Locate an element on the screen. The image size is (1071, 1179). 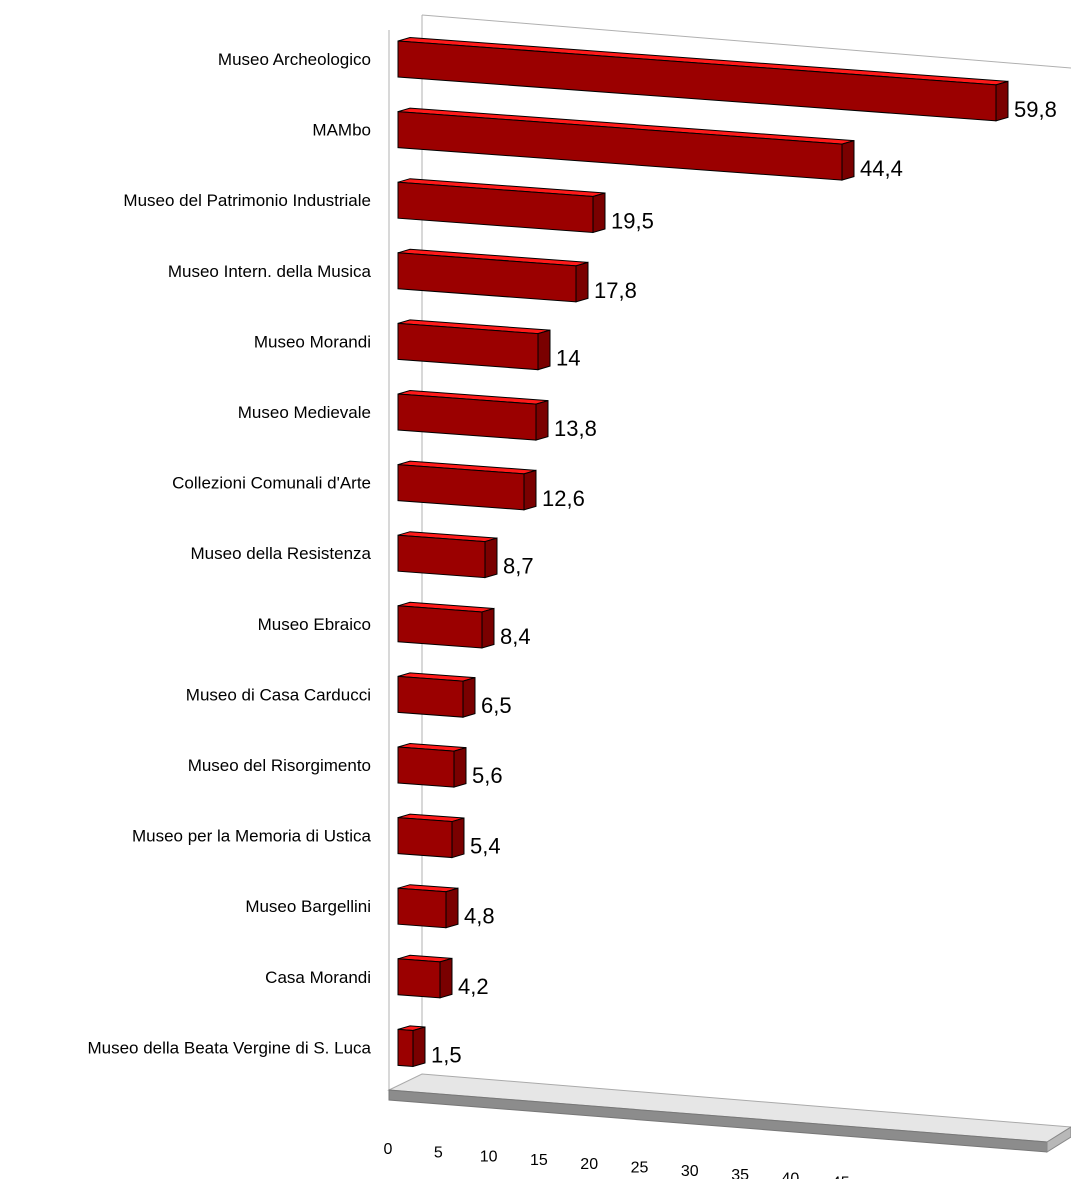
value-label: 17,8 is located at coordinates (615, 290).